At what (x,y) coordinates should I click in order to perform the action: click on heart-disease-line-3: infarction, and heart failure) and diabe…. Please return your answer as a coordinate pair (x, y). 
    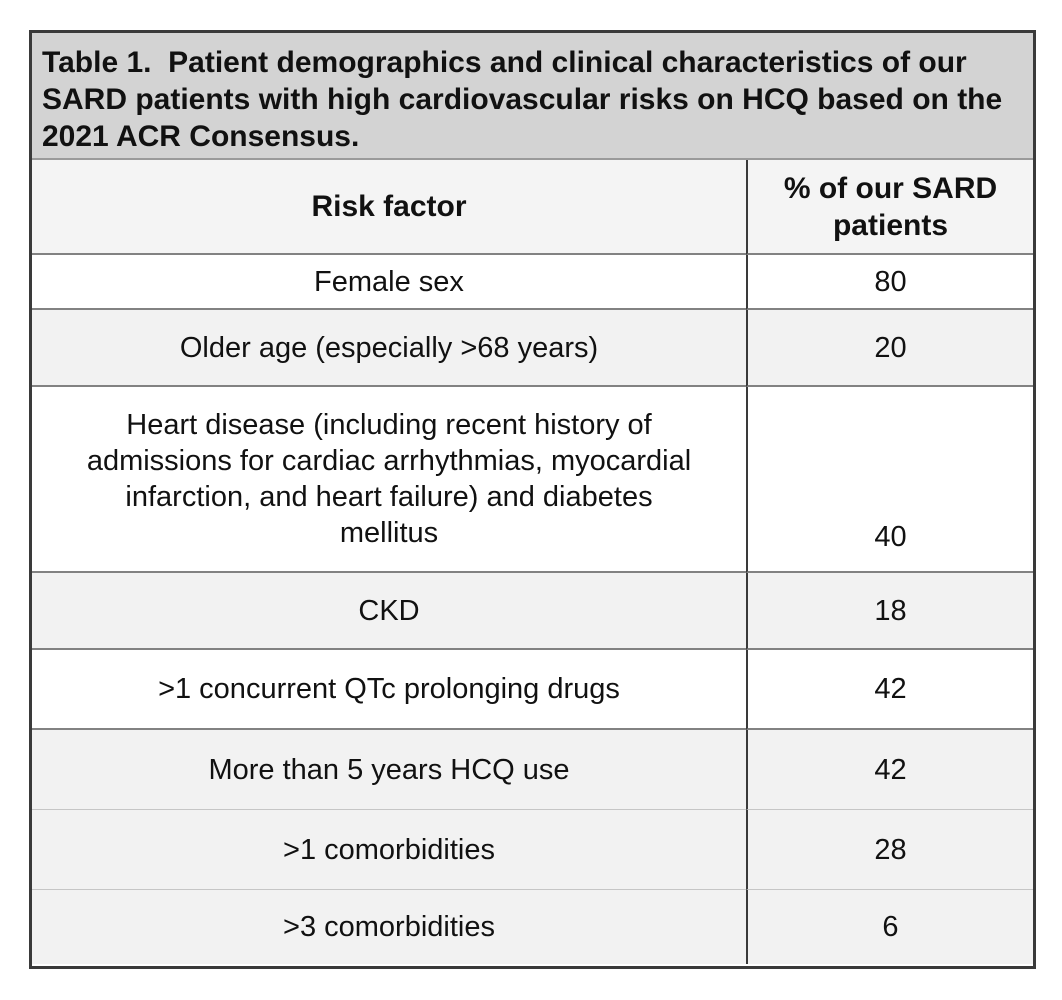
    Looking at the image, I should click on (389, 497).